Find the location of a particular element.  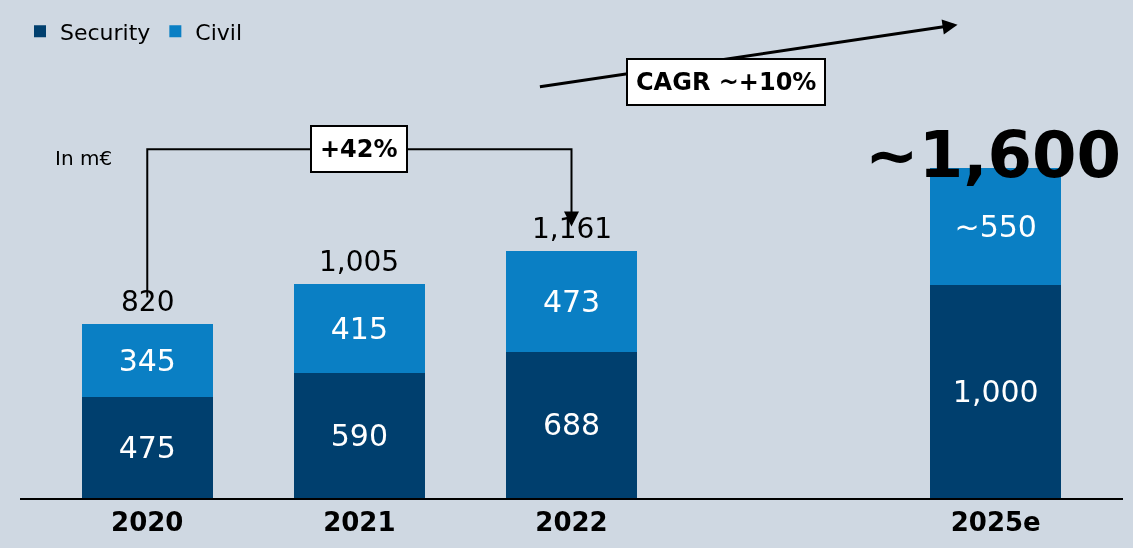

data-label: 345 is located at coordinates (147, 360).